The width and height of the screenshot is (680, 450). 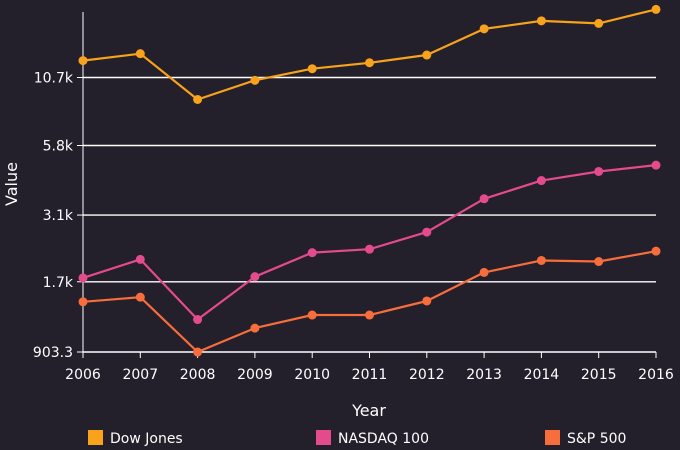 What do you see at coordinates (542, 375) in the screenshot?
I see `x-tick-label: 2014` at bounding box center [542, 375].